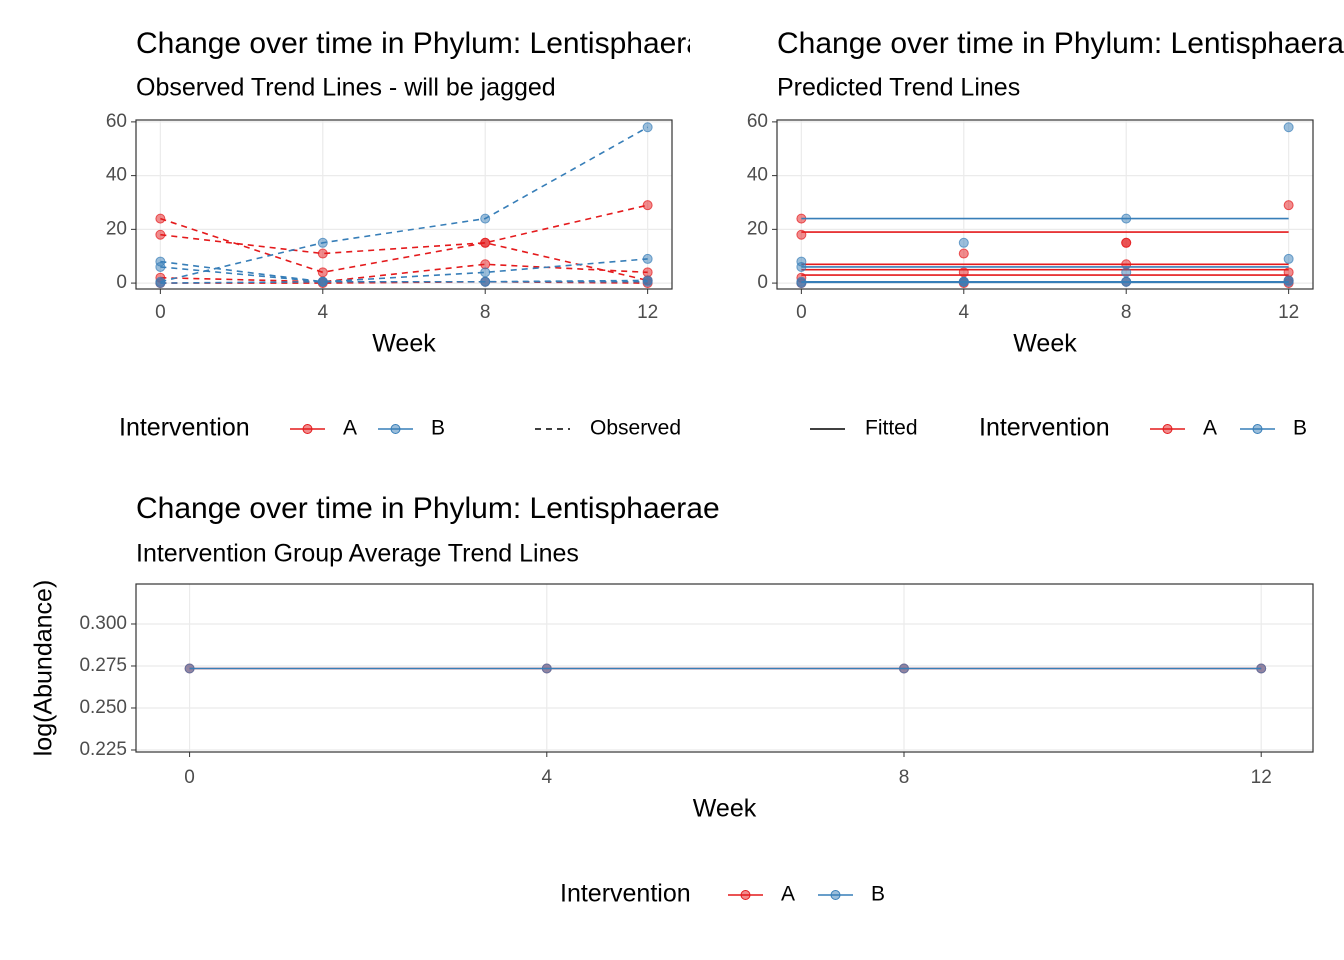 The image size is (1344, 960). I want to click on legend-label: Observed, so click(635, 428).